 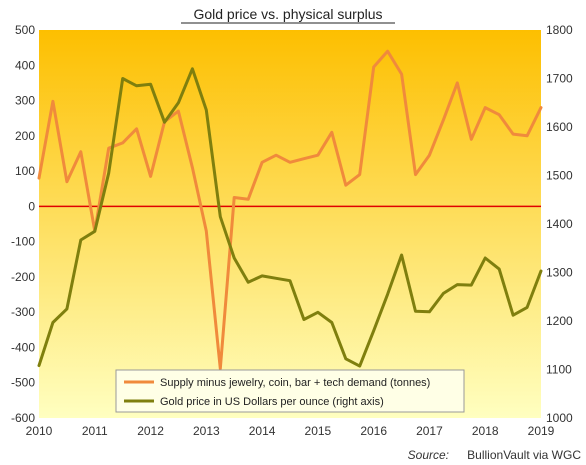 What do you see at coordinates (23, 277) in the screenshot?
I see `left-tick-label: -200` at bounding box center [23, 277].